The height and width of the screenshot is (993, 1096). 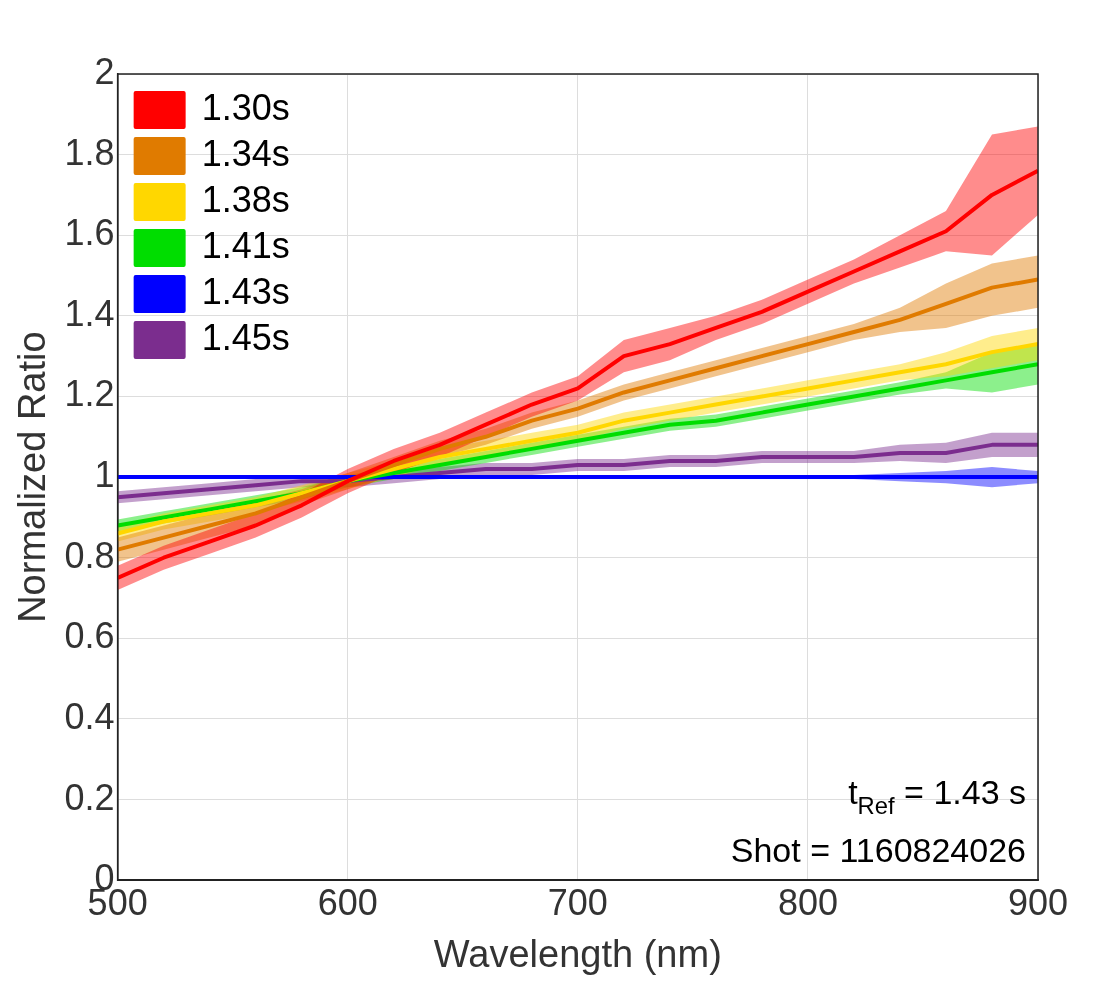 I want to click on legend-label: 1.41s, so click(x=245, y=245).